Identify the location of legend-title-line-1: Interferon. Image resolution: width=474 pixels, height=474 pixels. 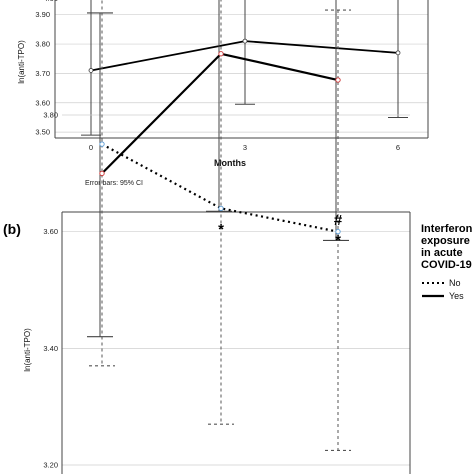
(447, 229).